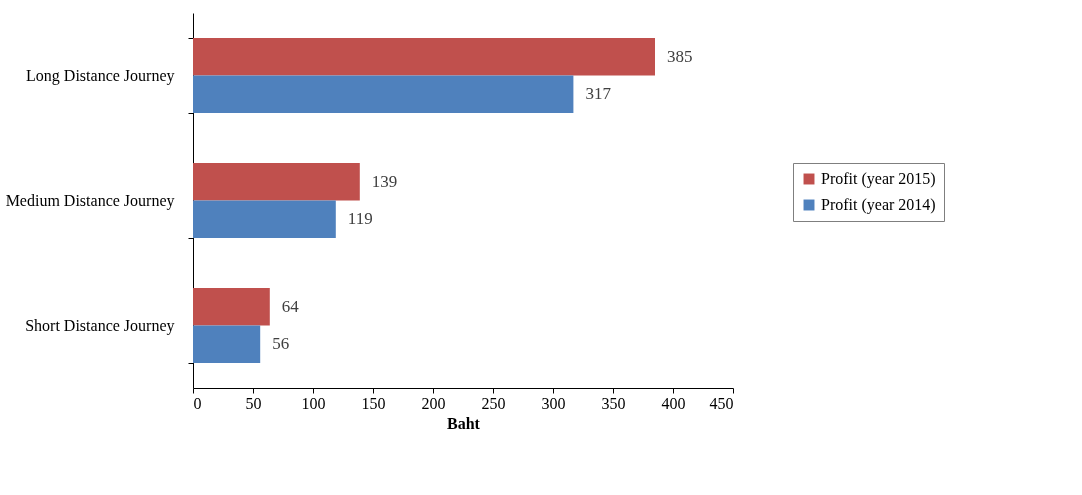  What do you see at coordinates (673, 403) in the screenshot?
I see `x-tick-label: 400` at bounding box center [673, 403].